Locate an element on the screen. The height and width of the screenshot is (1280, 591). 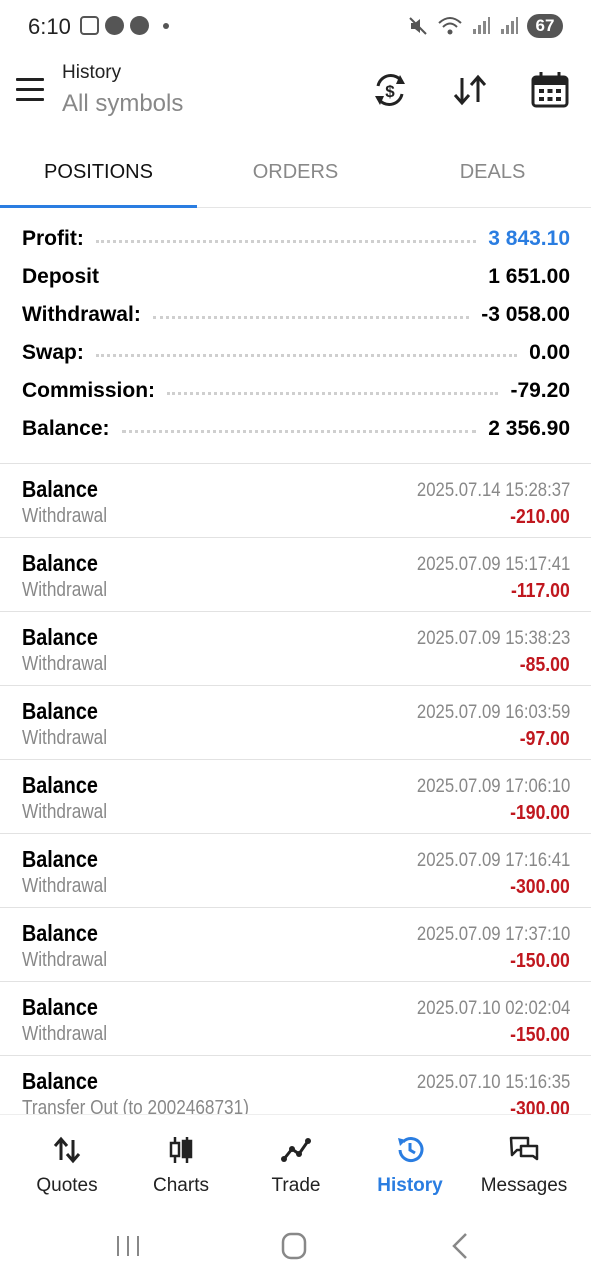
nav-label: Quotes is located at coordinates (67, 1185).